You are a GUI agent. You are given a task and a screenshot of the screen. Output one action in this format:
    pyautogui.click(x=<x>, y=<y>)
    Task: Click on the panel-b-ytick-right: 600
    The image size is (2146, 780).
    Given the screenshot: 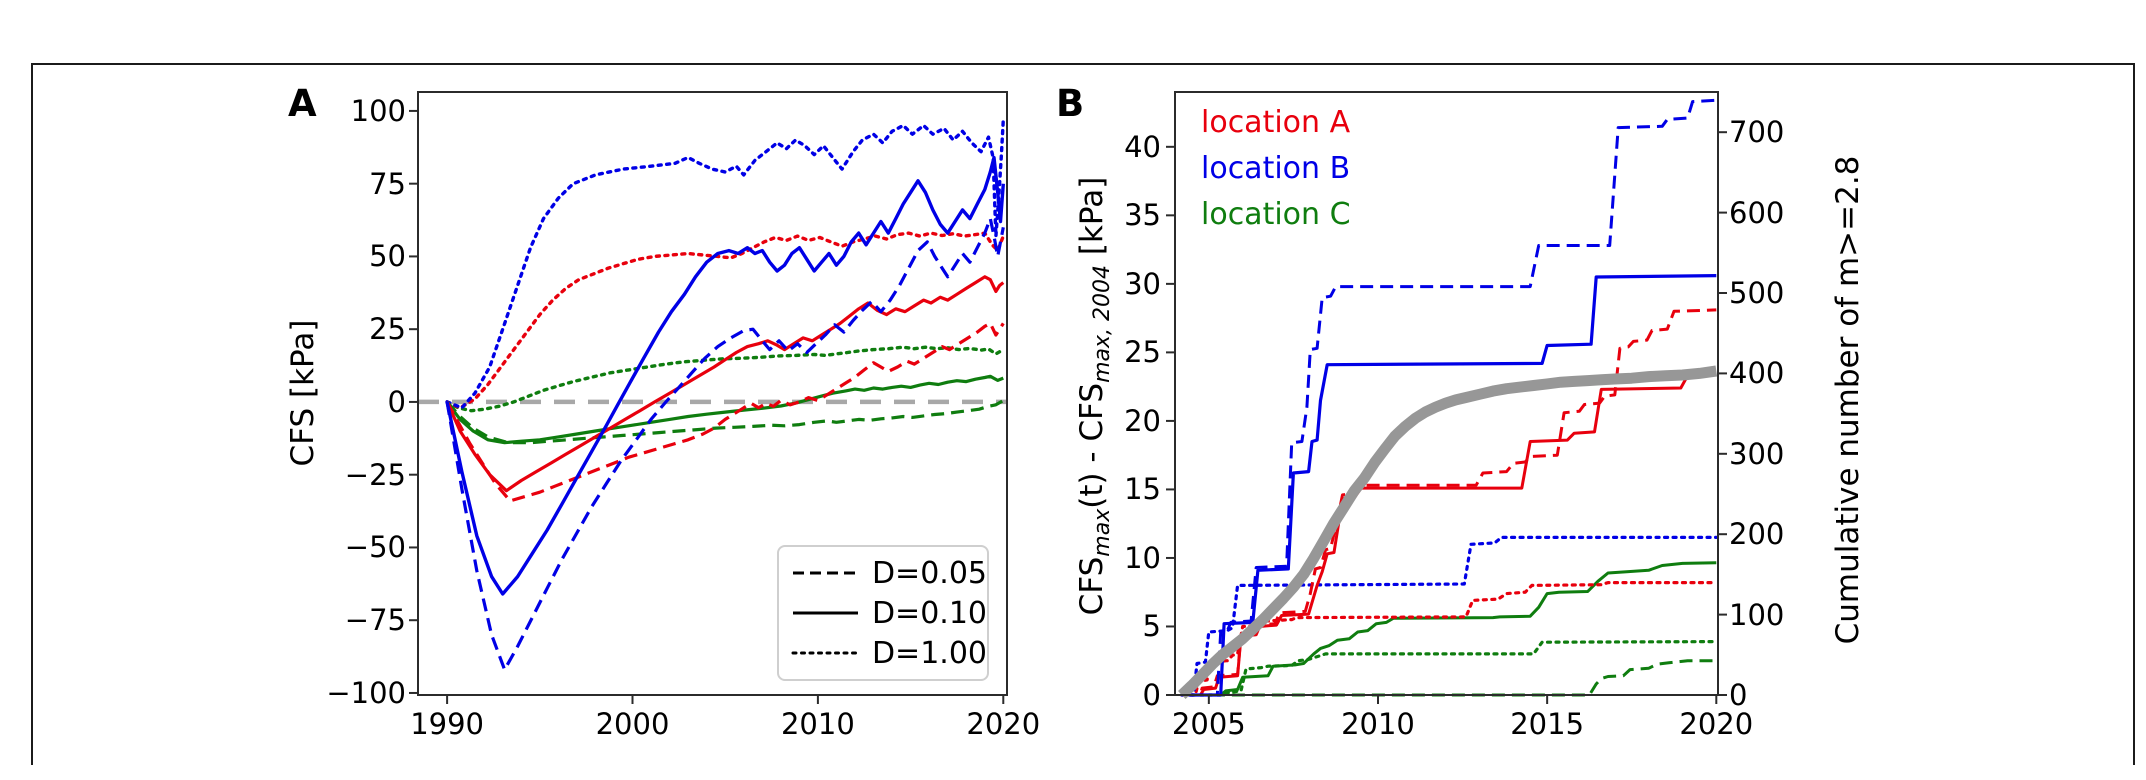 What is the action you would take?
    pyautogui.click(x=1757, y=212)
    